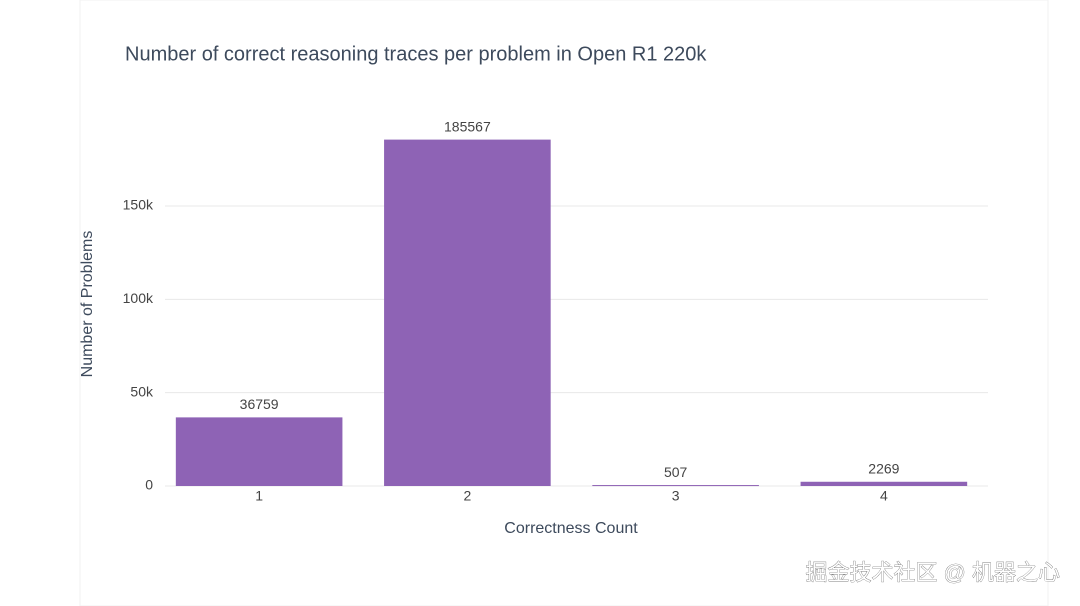 This screenshot has height=606, width=1080. What do you see at coordinates (467, 496) in the screenshot?
I see `x-tick-label: 2` at bounding box center [467, 496].